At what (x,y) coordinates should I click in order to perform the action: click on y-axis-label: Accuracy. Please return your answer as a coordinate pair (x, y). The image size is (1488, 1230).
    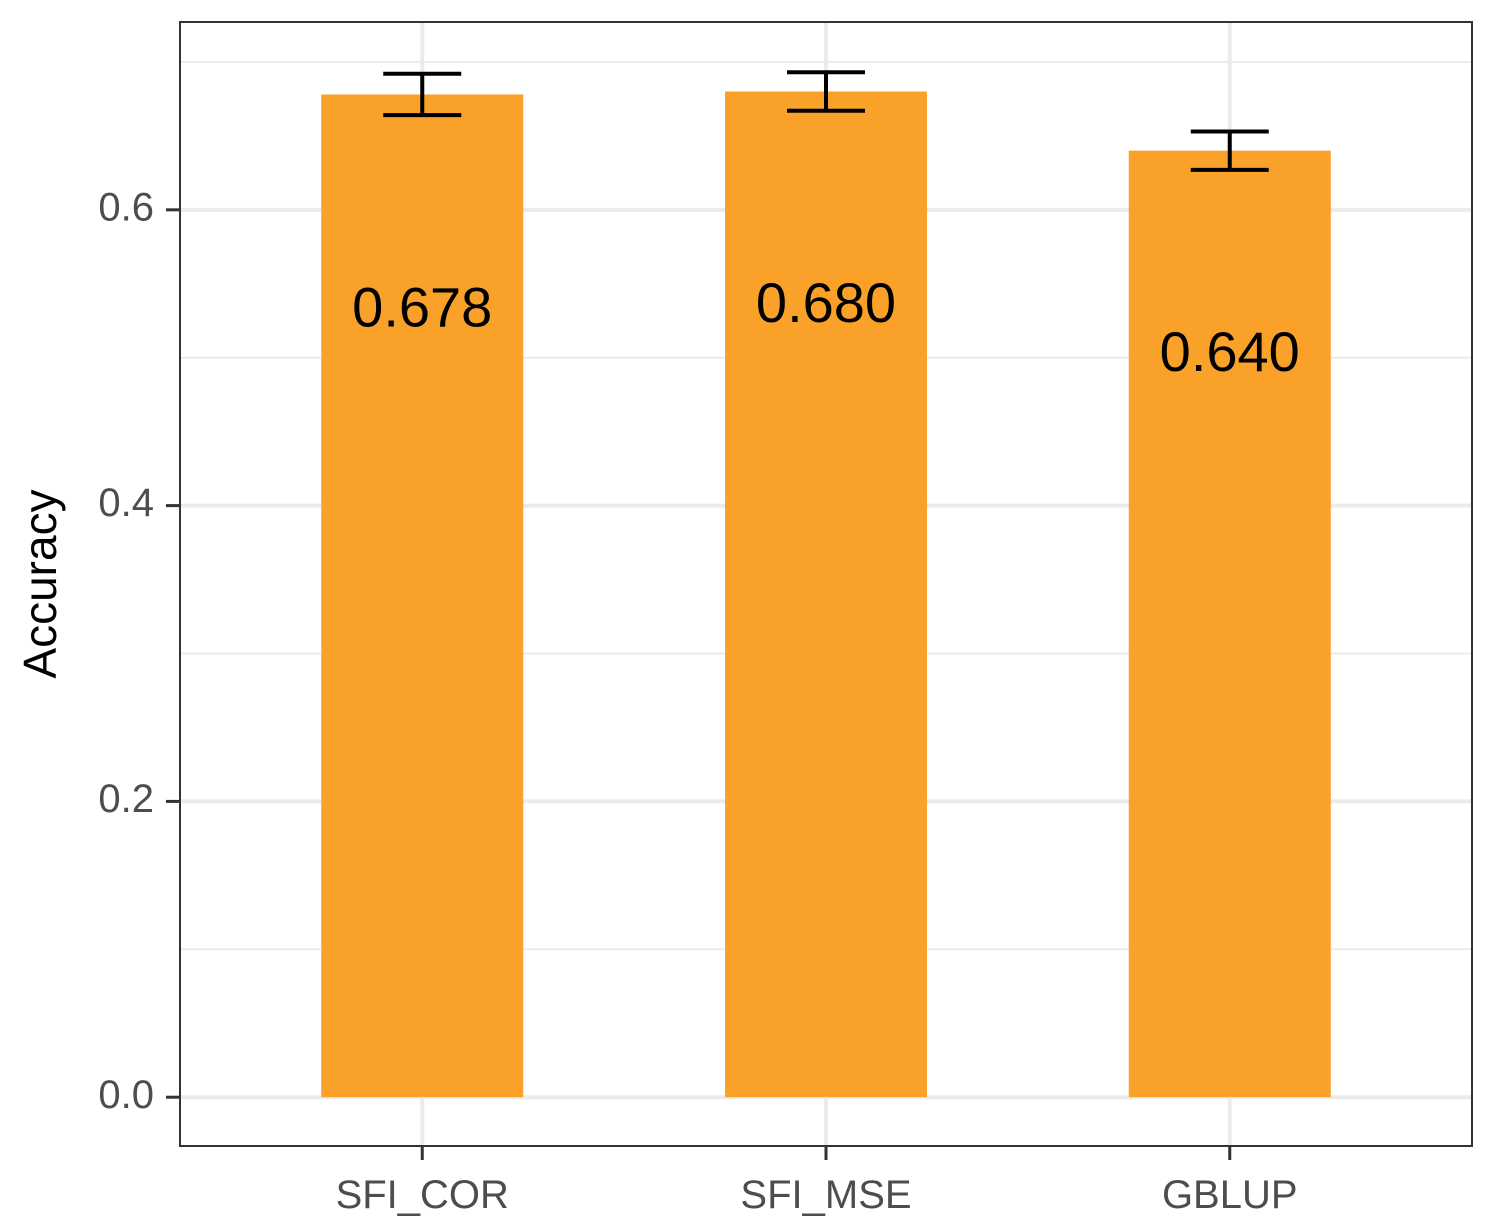
    Looking at the image, I should click on (40, 583).